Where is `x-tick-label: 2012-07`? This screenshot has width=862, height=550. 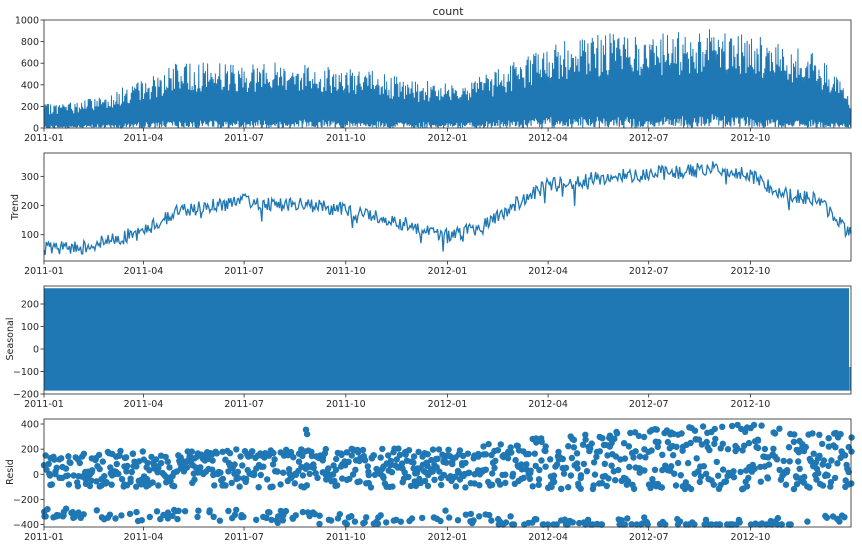 x-tick-label: 2012-07 is located at coordinates (649, 537).